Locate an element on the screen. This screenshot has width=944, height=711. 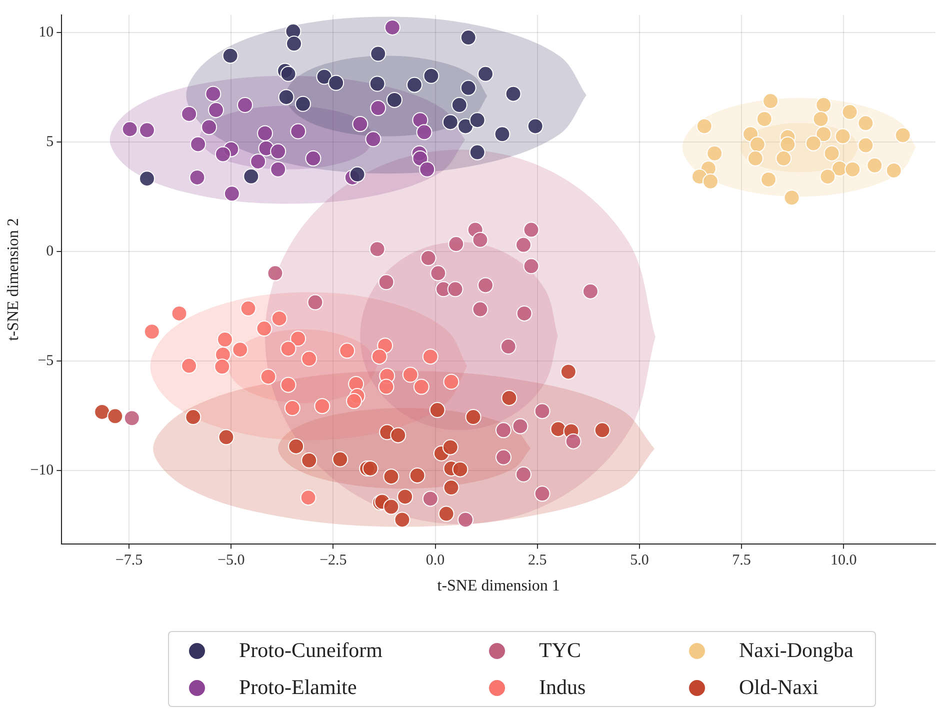
y-tick-label: 10 is located at coordinates (46, 32).